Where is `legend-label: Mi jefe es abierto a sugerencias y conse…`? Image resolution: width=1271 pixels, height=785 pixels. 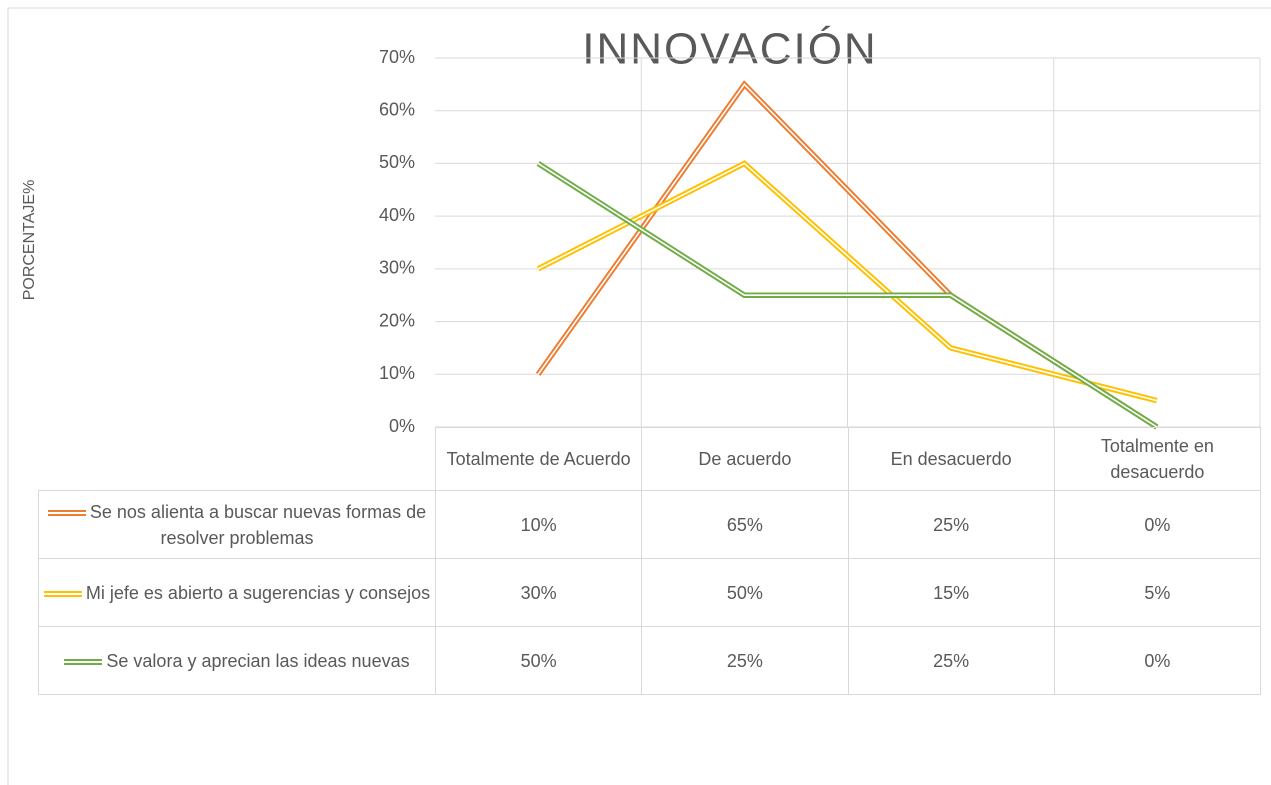 legend-label: Mi jefe es abierto a sugerencias y conse… is located at coordinates (258, 592).